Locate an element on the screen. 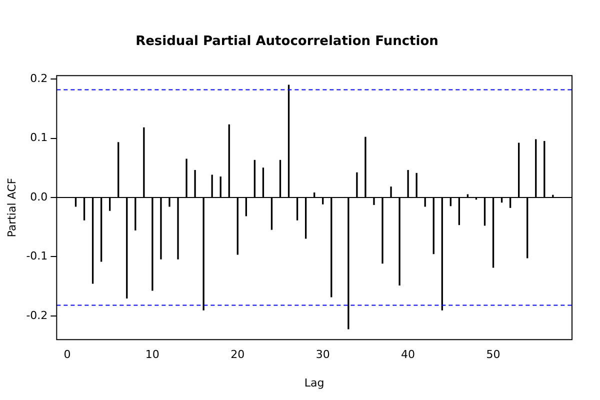 Image resolution: width=600 pixels, height=400 pixels. x-tick-label: 50 is located at coordinates (493, 355).